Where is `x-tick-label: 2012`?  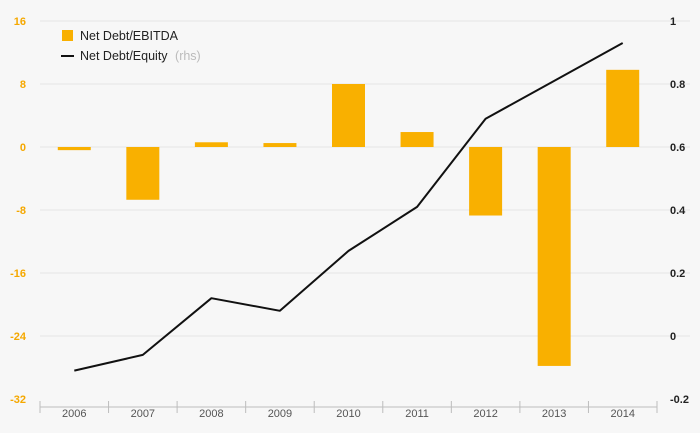 x-tick-label: 2012 is located at coordinates (485, 414).